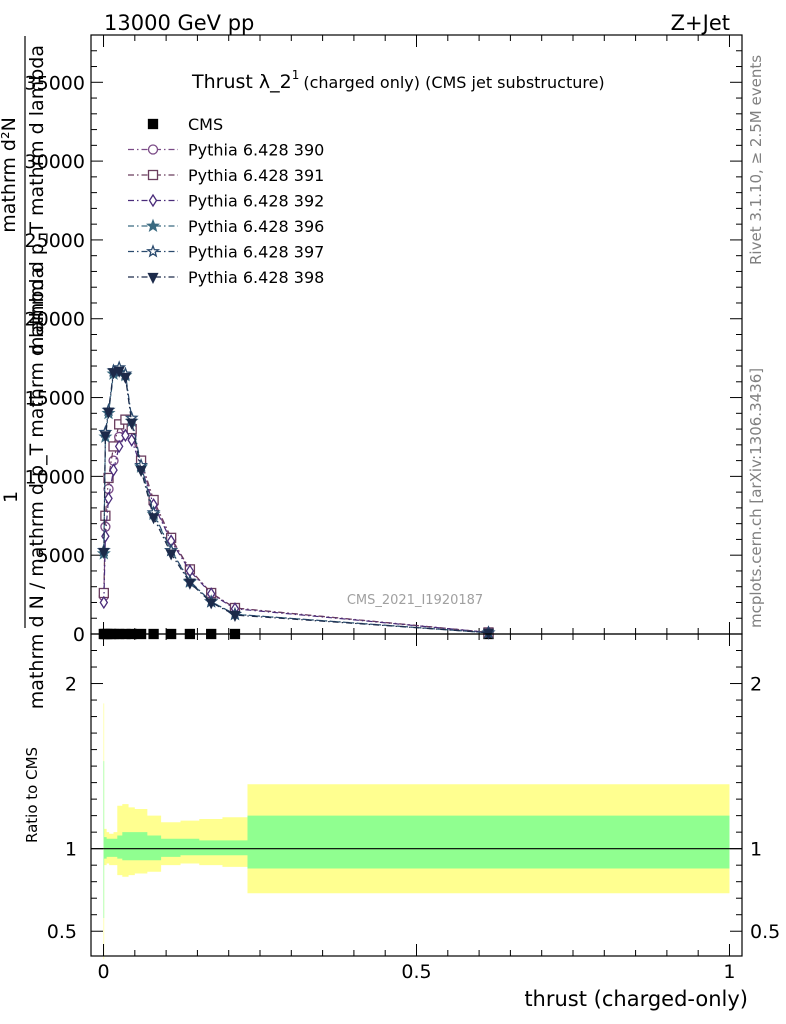 The image size is (786, 1024). Describe the element at coordinates (700, 23) in the screenshot. I see `header-right-label: Z+Jet` at that location.